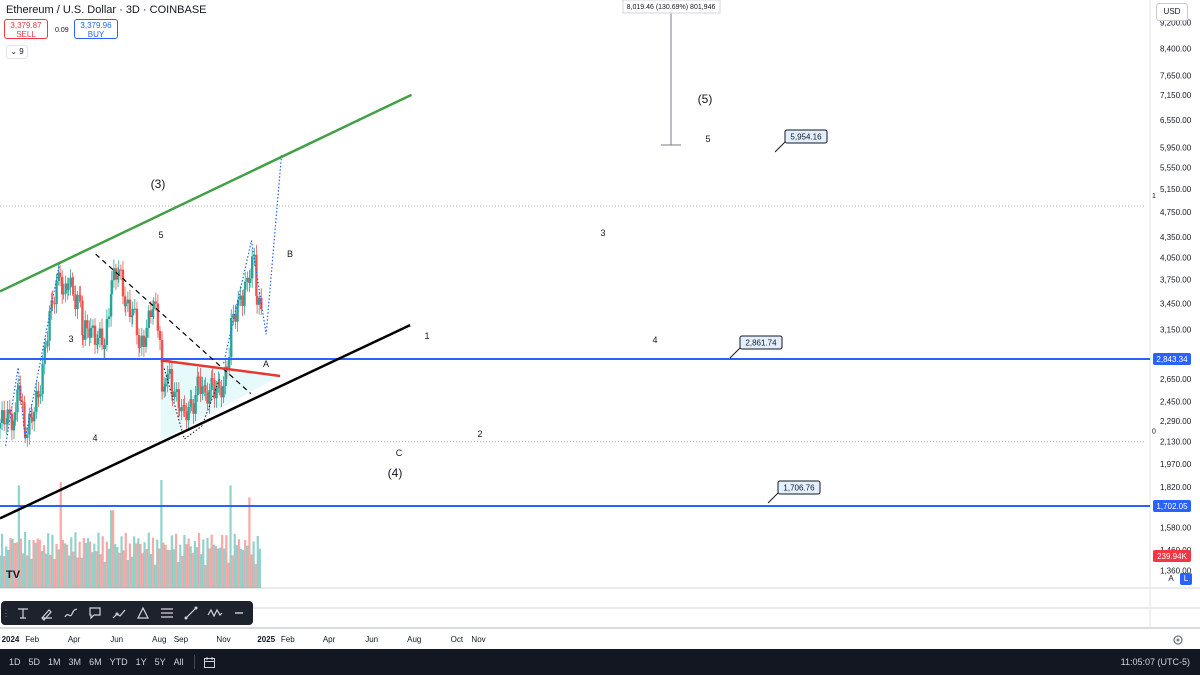  What do you see at coordinates (26, 25) in the screenshot?
I see `sell-price: 3,379.87` at bounding box center [26, 25].